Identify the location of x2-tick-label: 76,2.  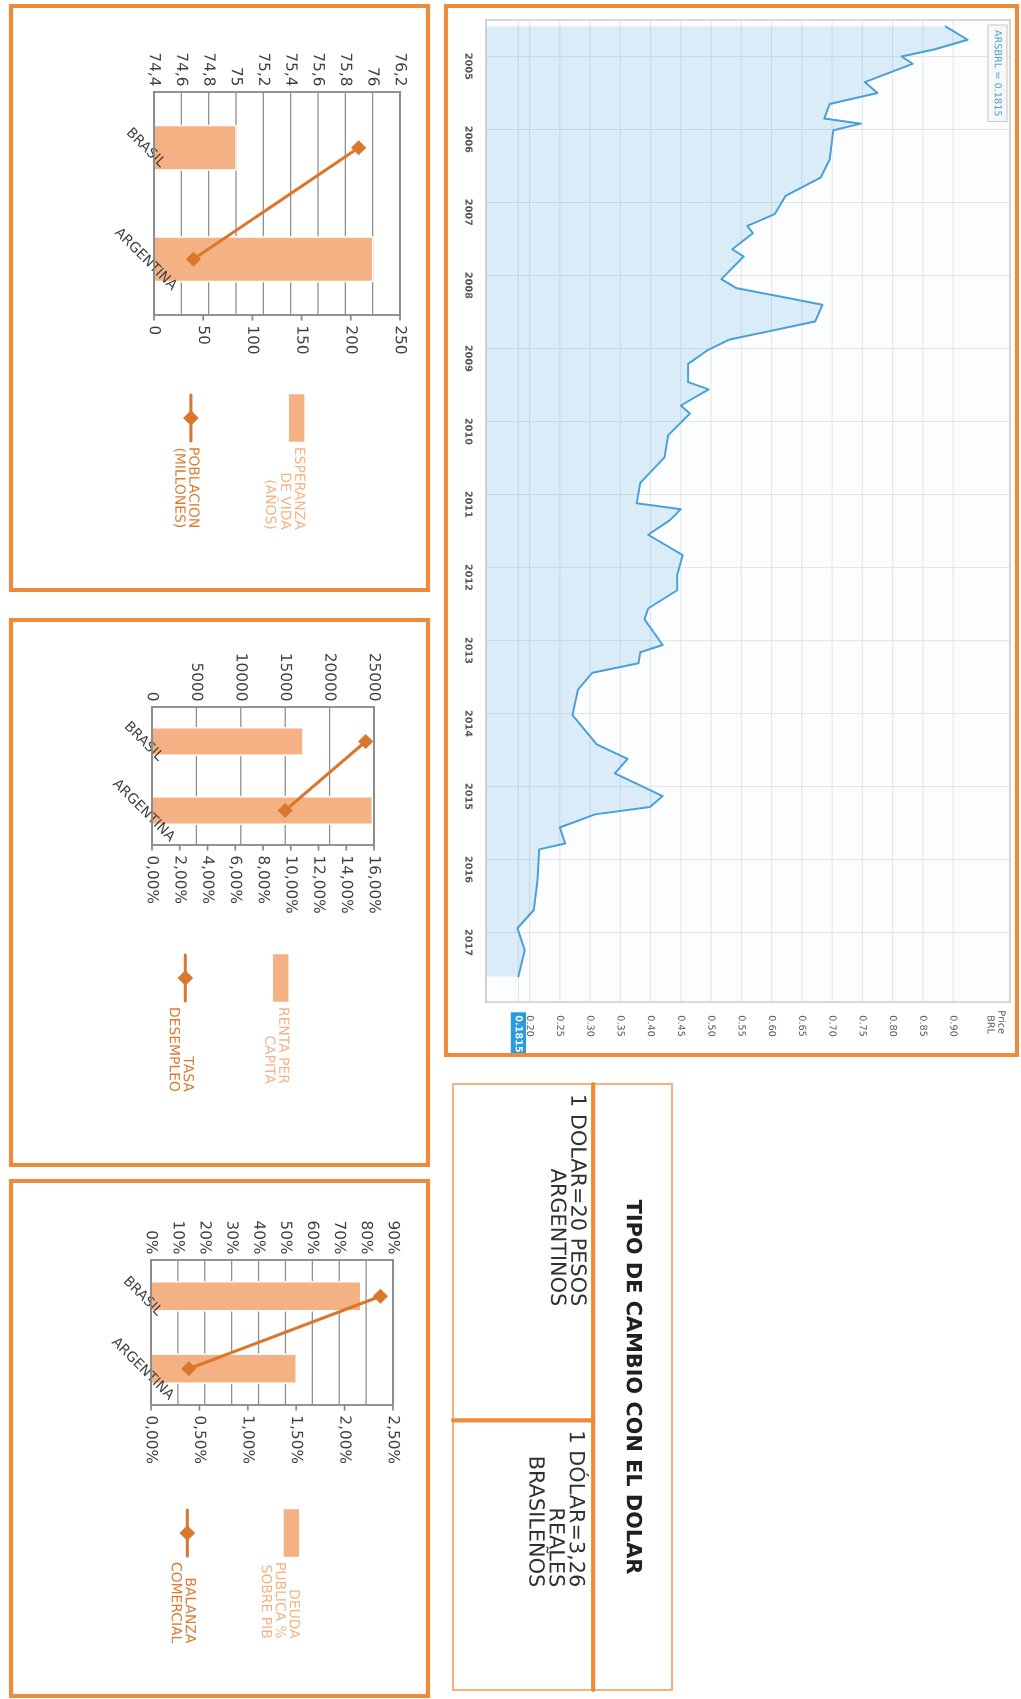
(401, 69).